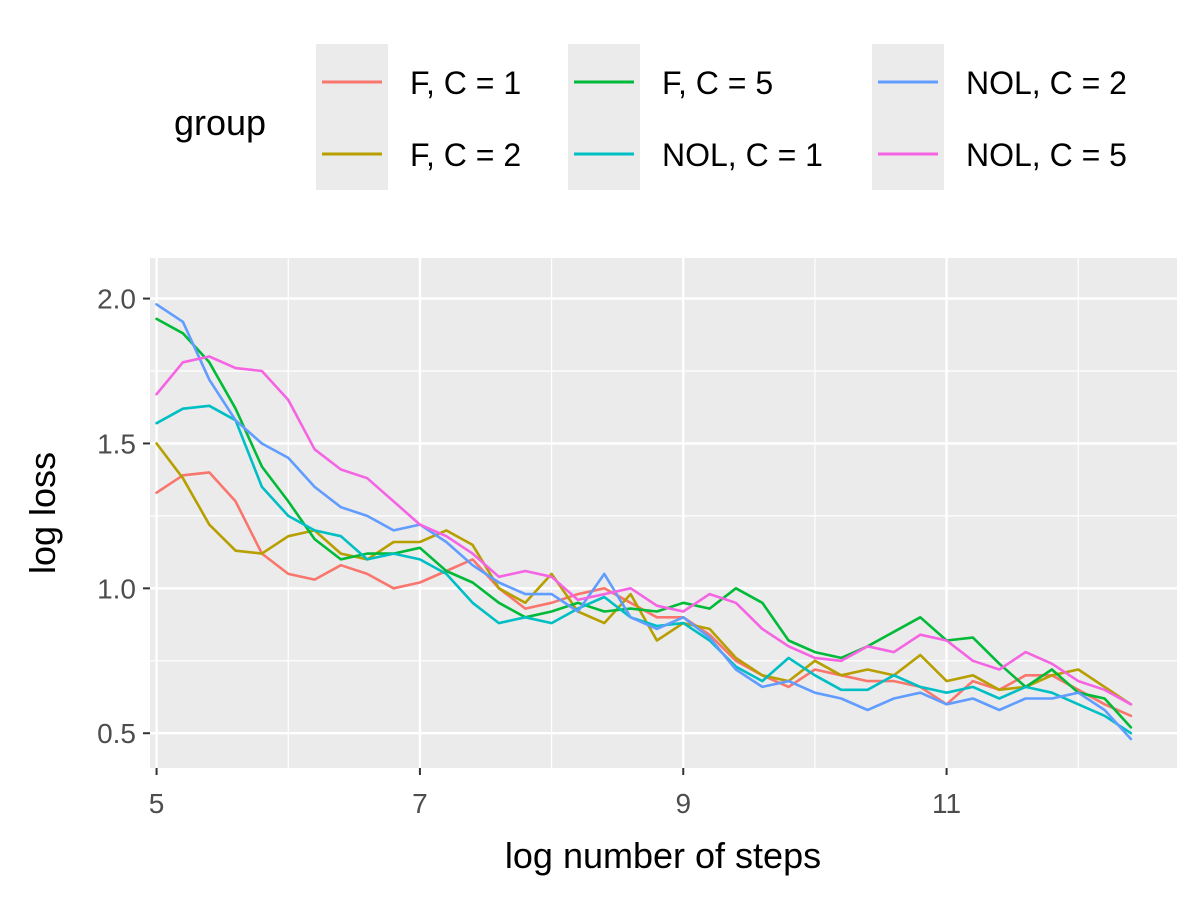 The width and height of the screenshot is (1200, 900). What do you see at coordinates (683, 803) in the screenshot?
I see `x-tick-label: 9` at bounding box center [683, 803].